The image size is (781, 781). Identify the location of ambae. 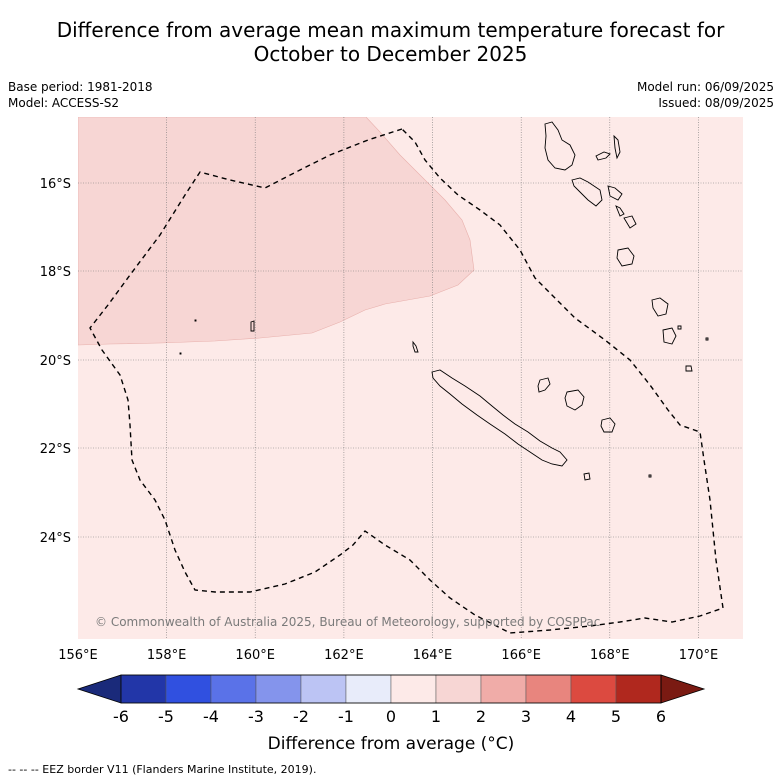
(603, 156).